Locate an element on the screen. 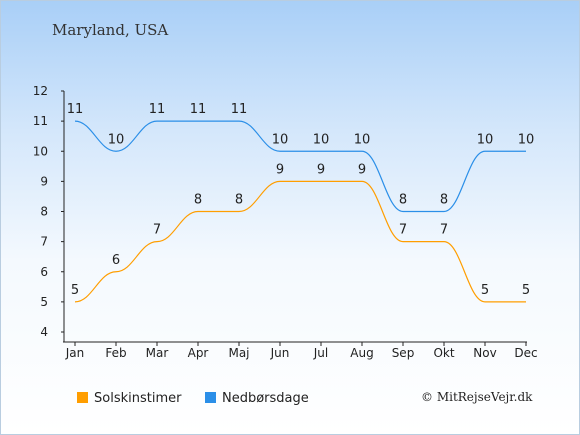  x-tick-label: Aug is located at coordinates (361, 353).